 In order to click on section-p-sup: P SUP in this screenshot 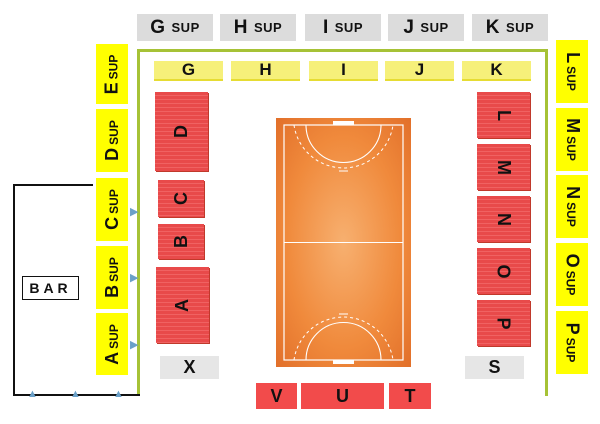, I will do `click(572, 342)`.